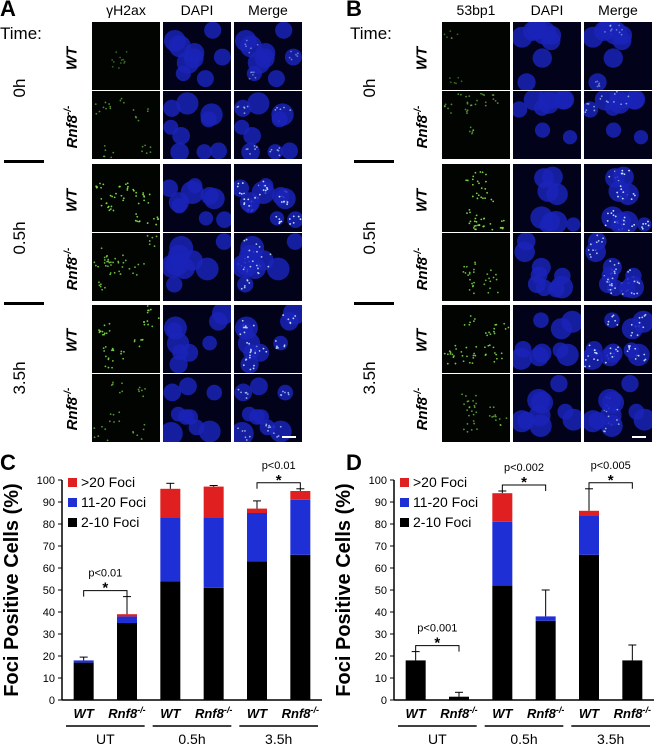  I want to click on panel-a-tile-r1-c2, so click(268, 125).